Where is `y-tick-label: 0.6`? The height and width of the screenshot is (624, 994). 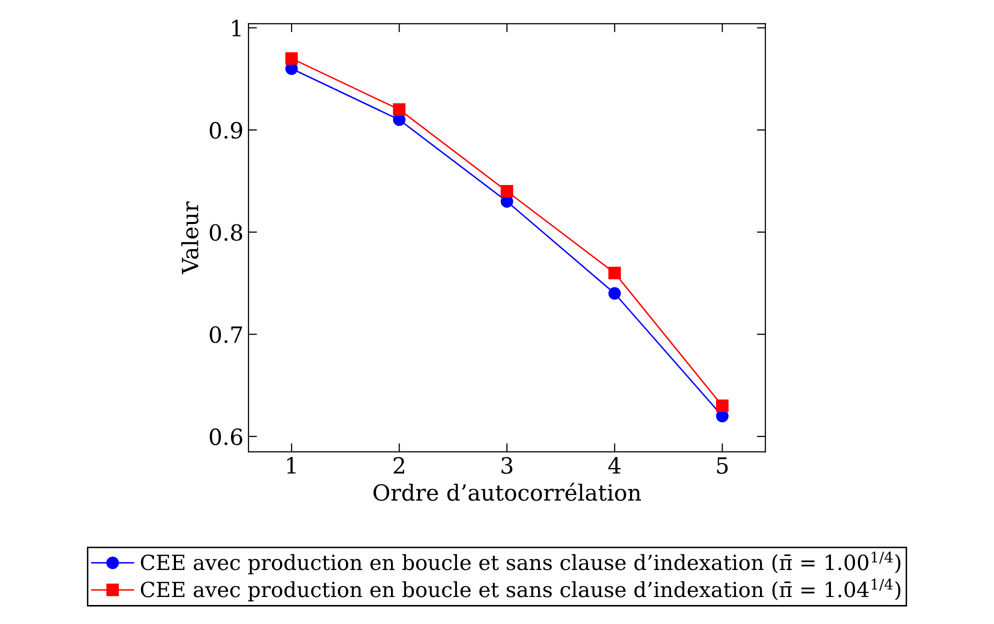 y-tick-label: 0.6 is located at coordinates (226, 437).